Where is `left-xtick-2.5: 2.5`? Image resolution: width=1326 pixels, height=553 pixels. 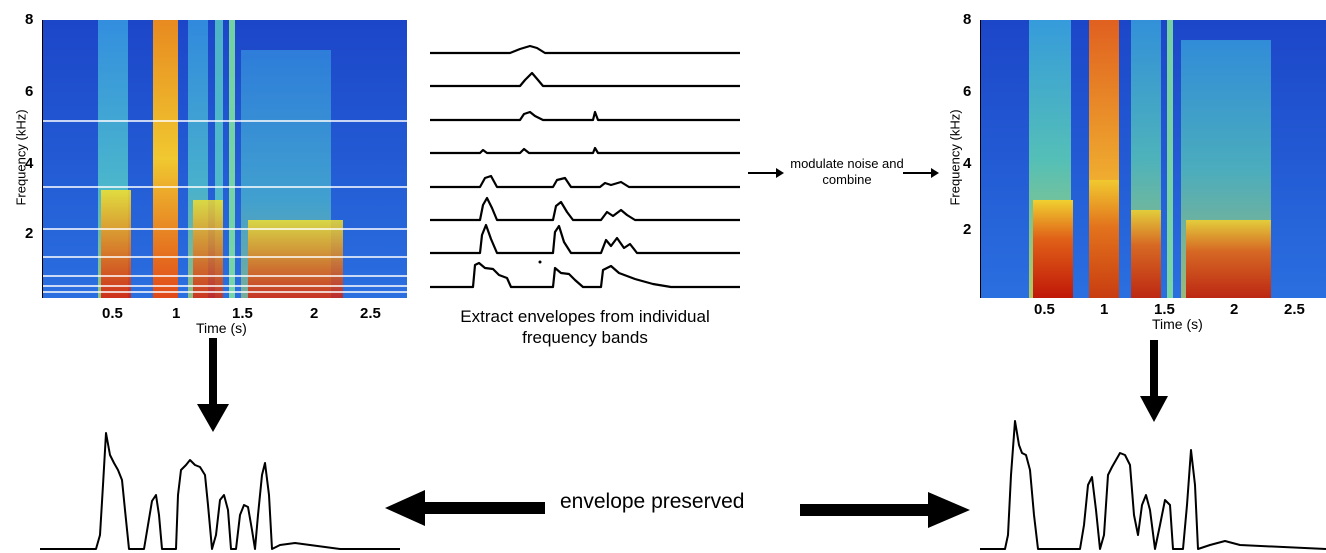
left-xtick-2.5: 2.5 is located at coordinates (370, 313).